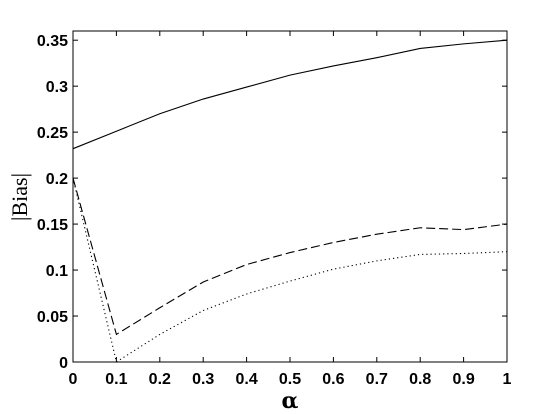  I want to click on y-tick-label: 0.1, so click(57, 271).